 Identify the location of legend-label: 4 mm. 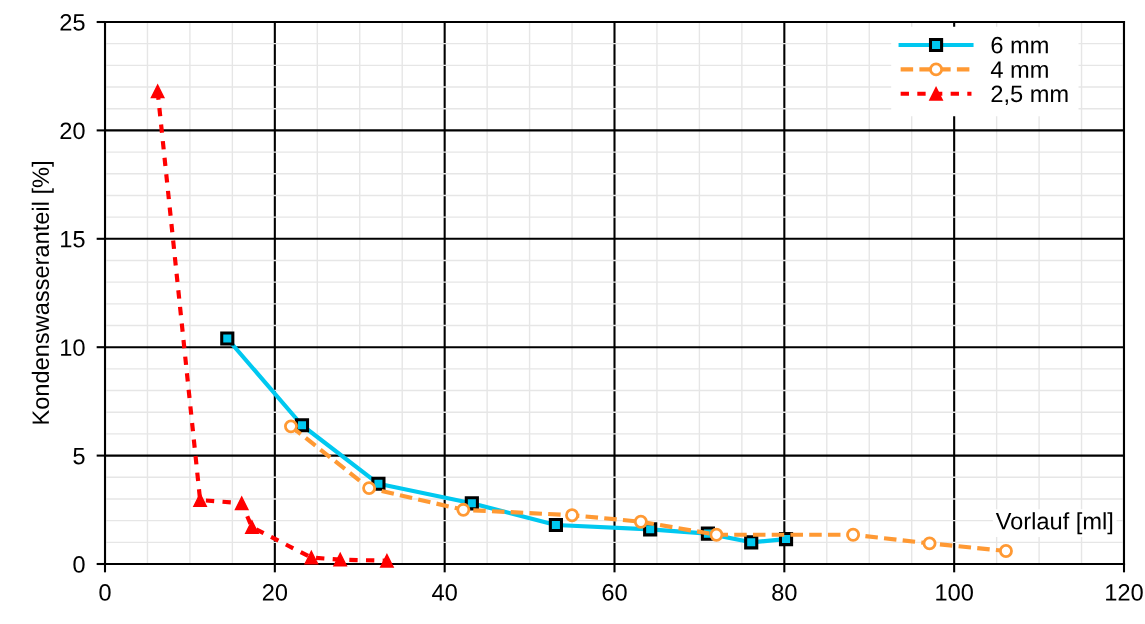
(1019, 69).